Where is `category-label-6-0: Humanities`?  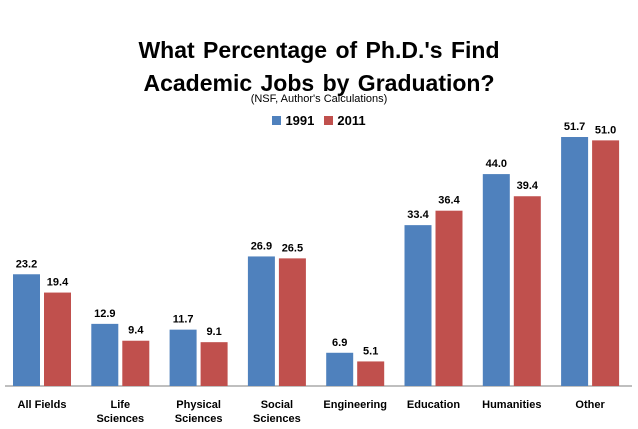 category-label-6-0: Humanities is located at coordinates (511, 405).